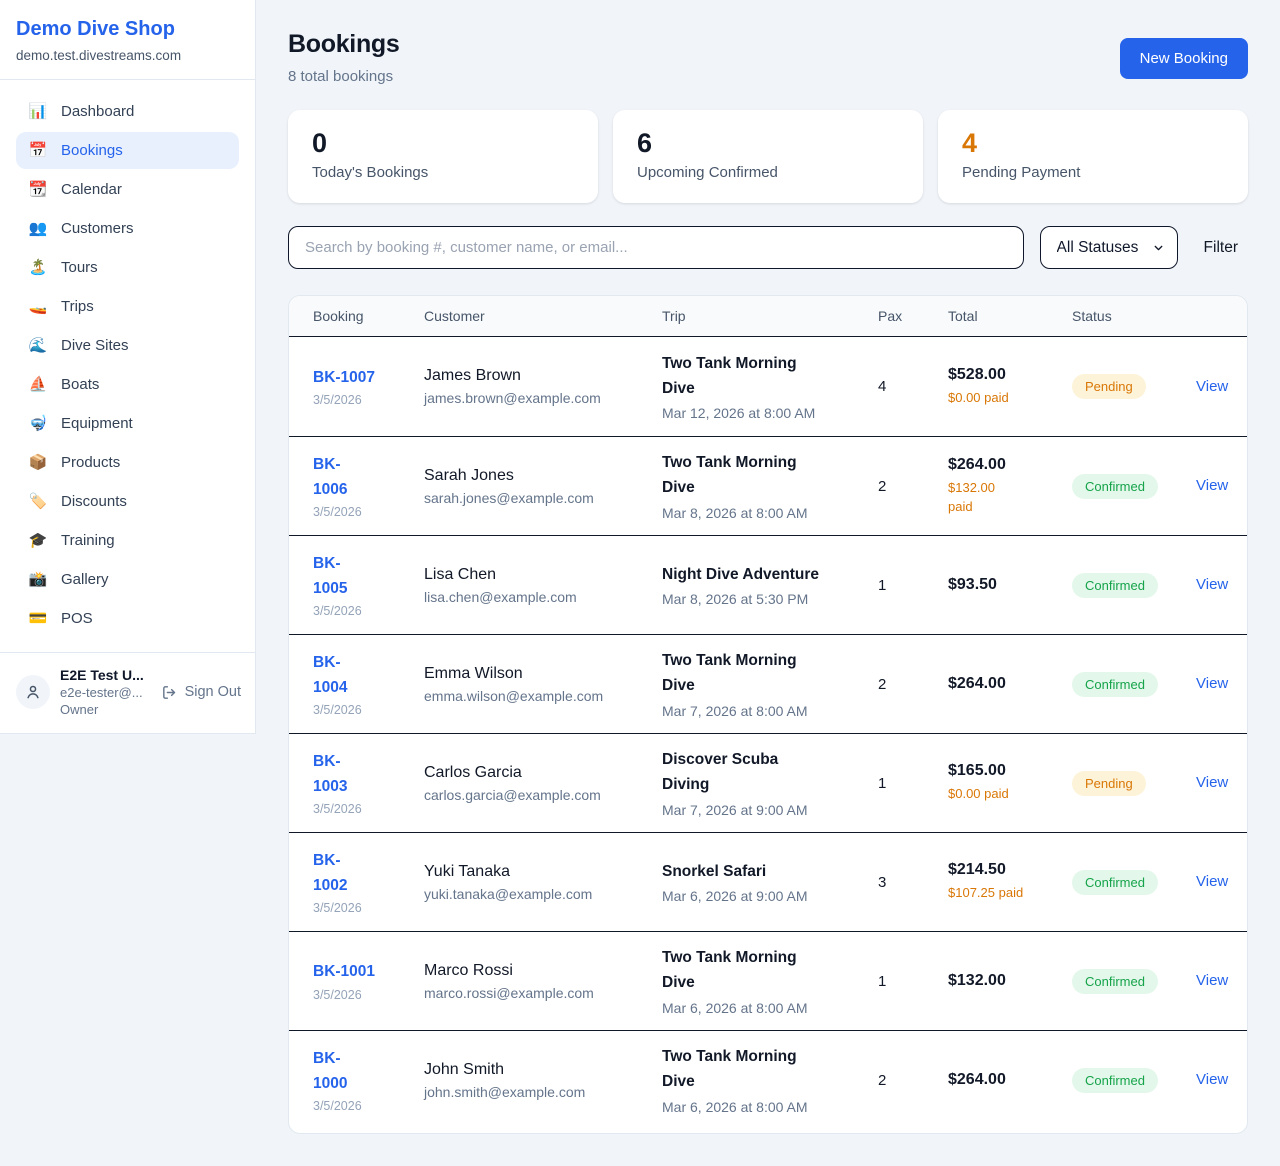 The height and width of the screenshot is (1166, 1280). Describe the element at coordinates (473, 772) in the screenshot. I see `customer-name: Carlos Garcia` at that location.